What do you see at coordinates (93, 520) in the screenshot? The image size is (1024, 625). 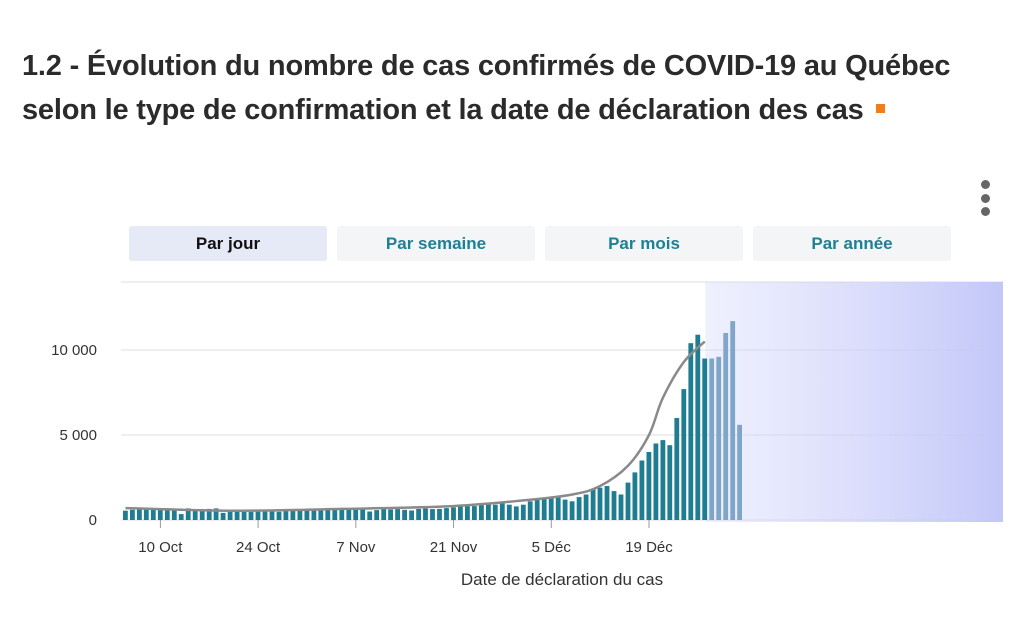 I see `y-tick-label: 0` at bounding box center [93, 520].